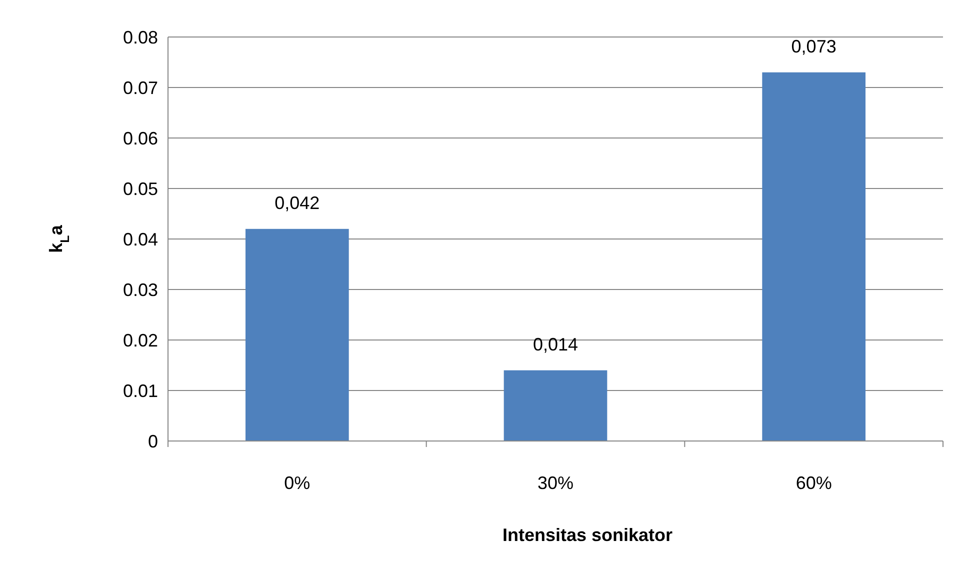 This screenshot has width=960, height=579. What do you see at coordinates (587, 535) in the screenshot?
I see `x-axis-title: Intensitas sonikator` at bounding box center [587, 535].